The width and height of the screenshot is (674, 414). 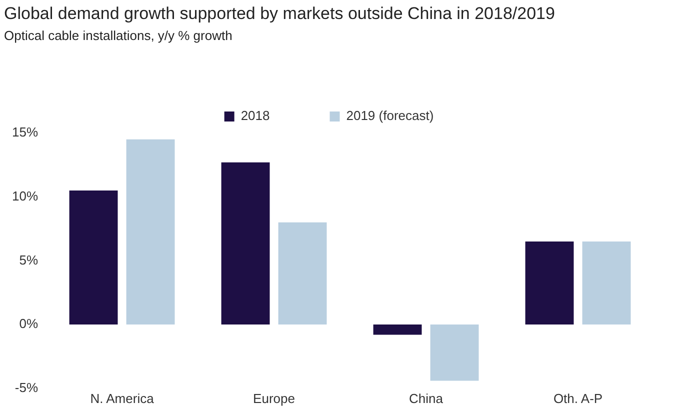 I want to click on x-tick-label: Oth. A-P, so click(x=578, y=398).